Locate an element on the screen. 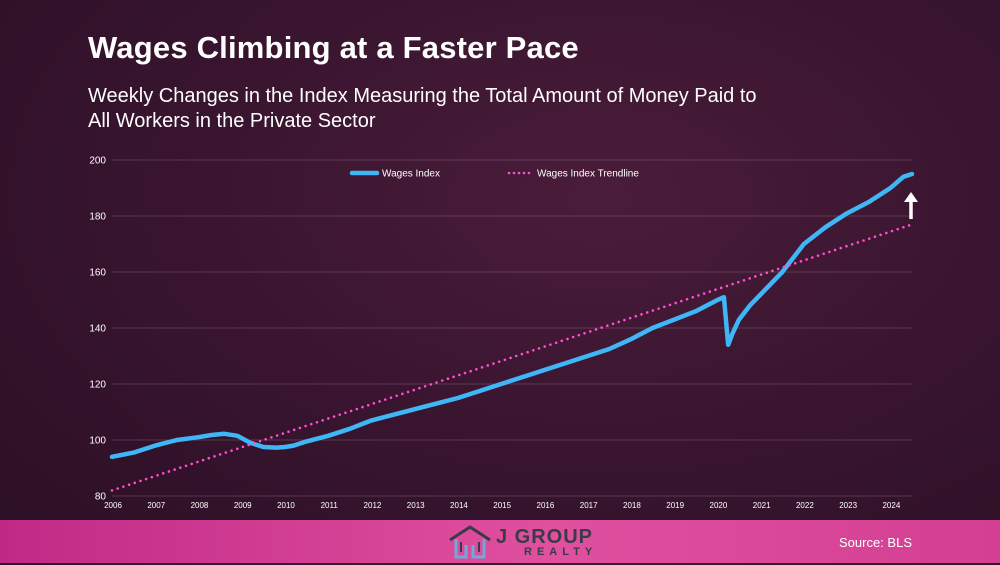  up-arrow-head is located at coordinates (911, 197).